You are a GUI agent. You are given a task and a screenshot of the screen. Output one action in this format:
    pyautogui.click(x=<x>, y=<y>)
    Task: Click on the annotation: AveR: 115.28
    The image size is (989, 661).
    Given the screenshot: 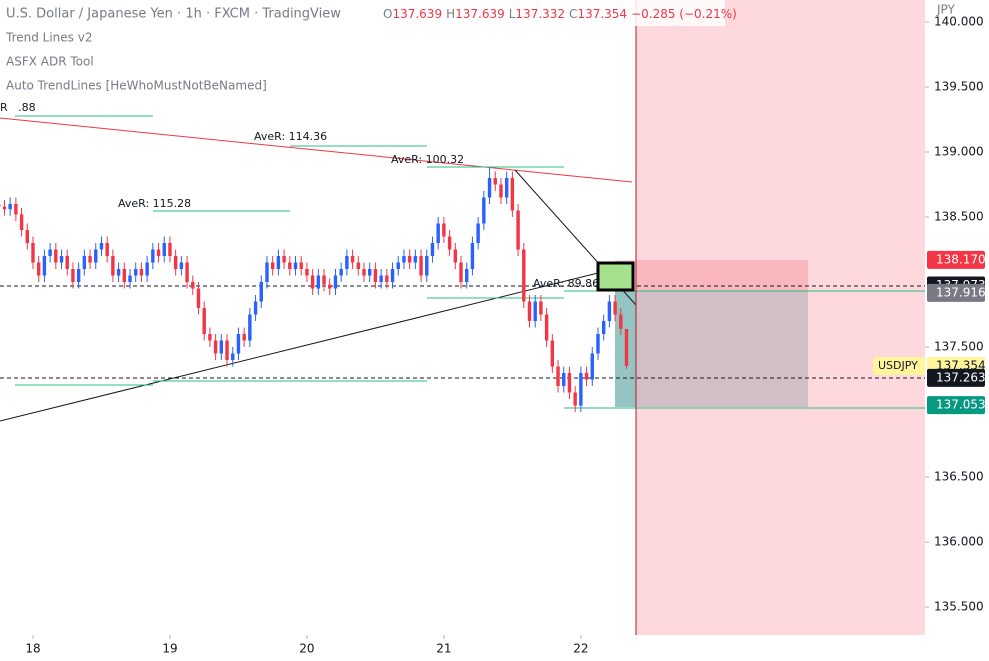 What is the action you would take?
    pyautogui.click(x=154, y=203)
    